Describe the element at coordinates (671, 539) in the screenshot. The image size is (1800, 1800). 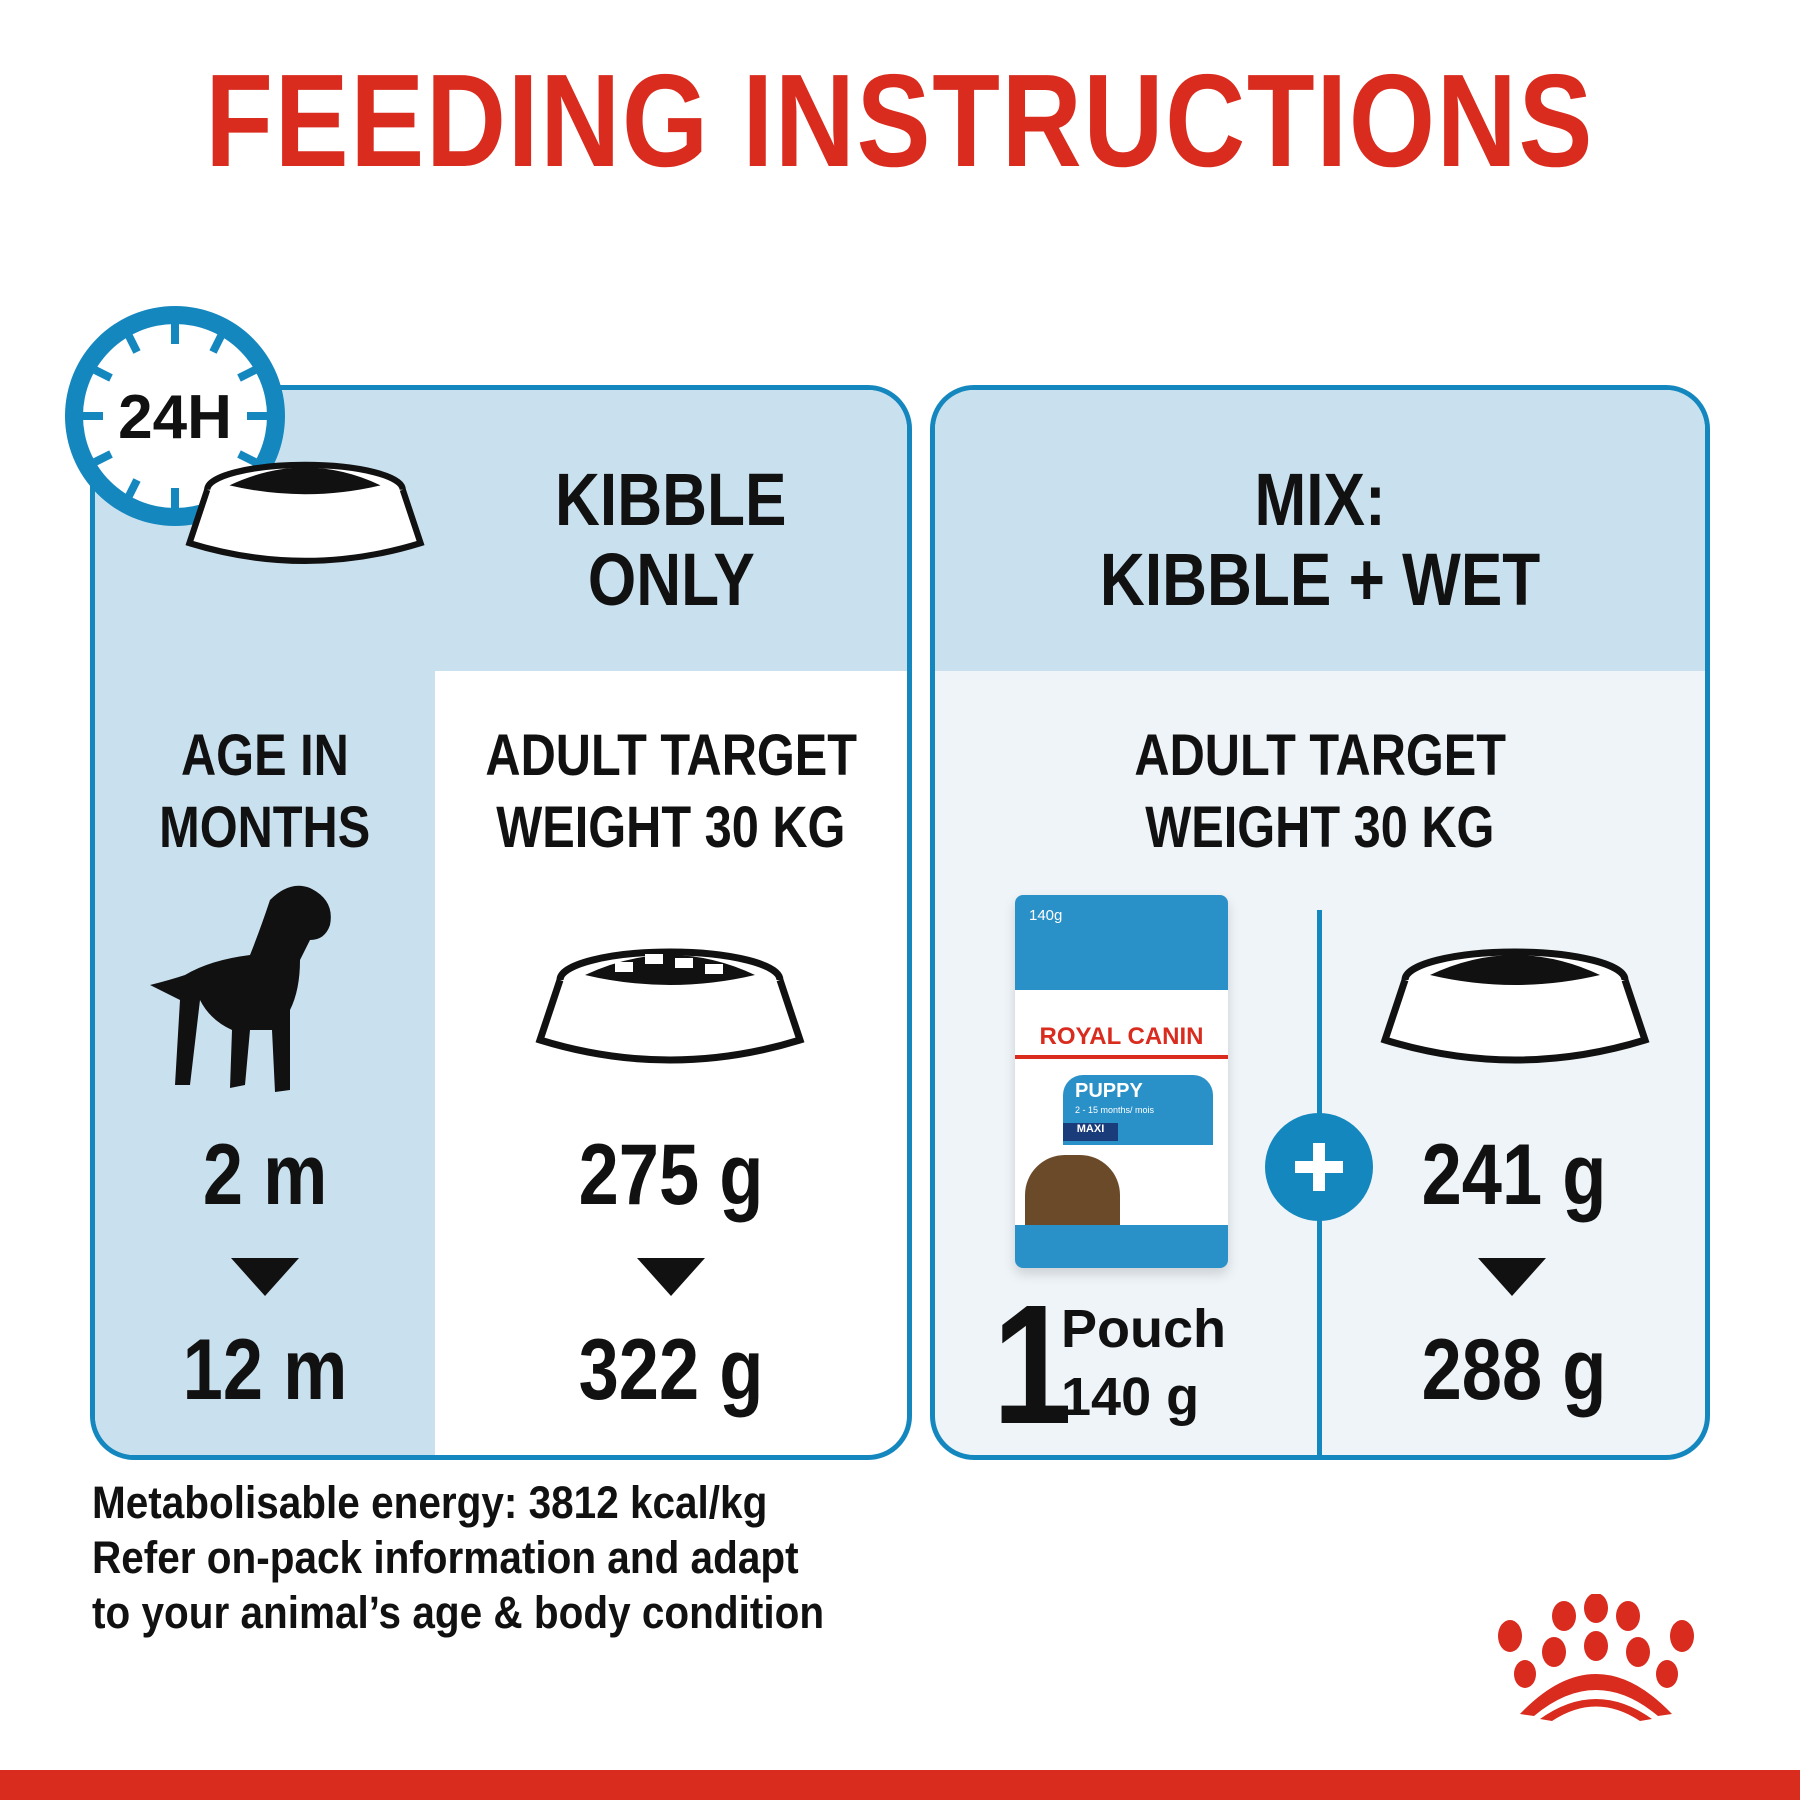
I see `kibble-heading: KIBBLE ONLY` at that location.